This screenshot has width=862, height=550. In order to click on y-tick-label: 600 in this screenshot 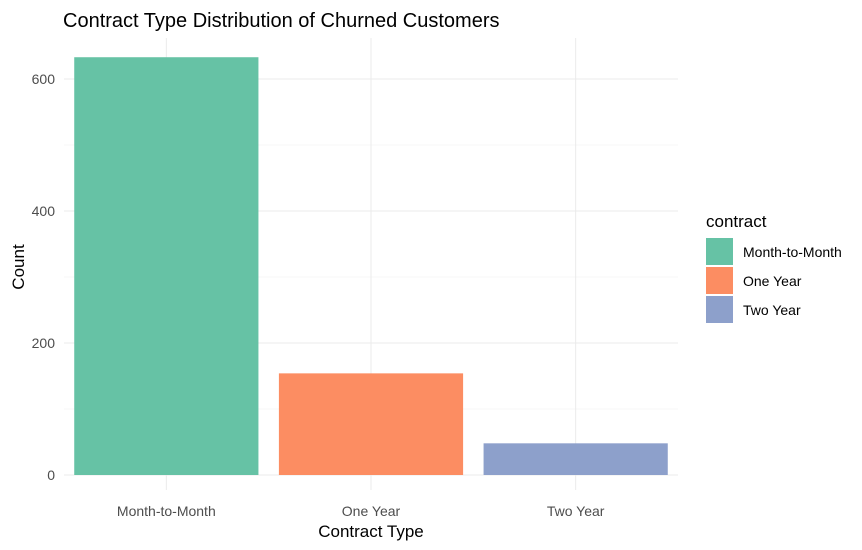, I will do `click(44, 79)`.